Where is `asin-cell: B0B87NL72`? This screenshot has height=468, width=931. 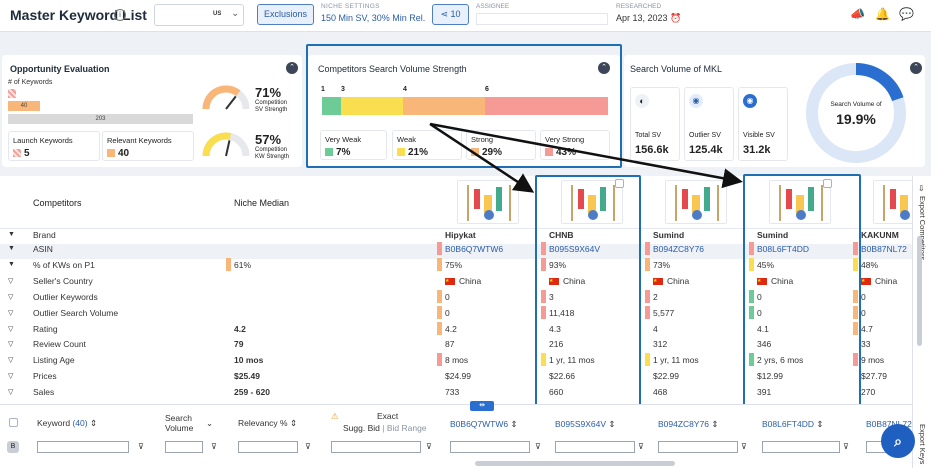 asin-cell: B0B87NL72 is located at coordinates (884, 249).